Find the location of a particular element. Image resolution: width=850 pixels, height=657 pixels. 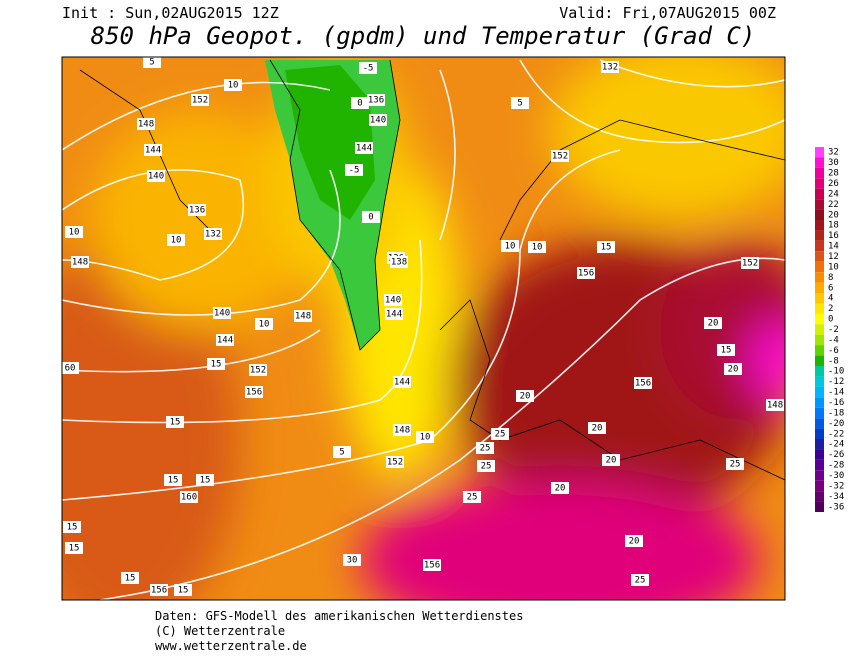

colorbar-label: -22 is located at coordinates (836, 434).